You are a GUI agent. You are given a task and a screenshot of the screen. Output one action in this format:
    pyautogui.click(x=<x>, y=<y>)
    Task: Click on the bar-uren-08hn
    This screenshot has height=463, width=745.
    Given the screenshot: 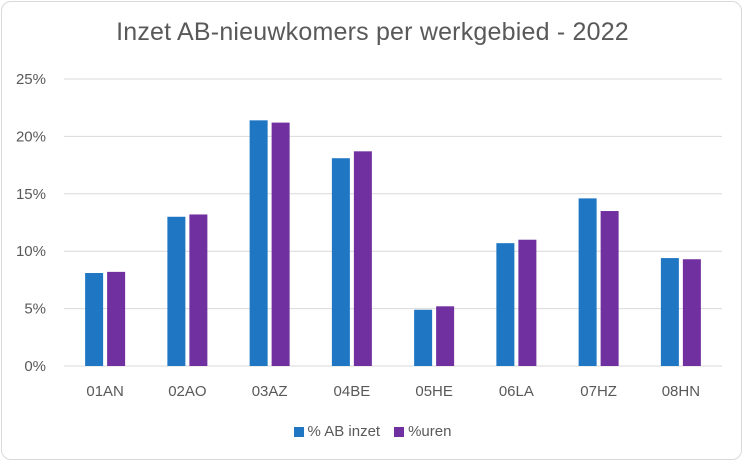 What is the action you would take?
    pyautogui.click(x=691, y=312)
    